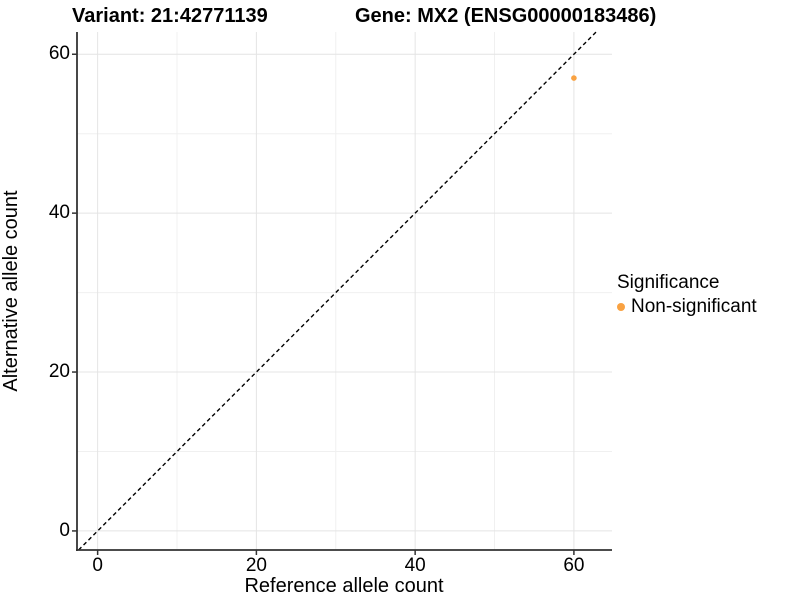  What do you see at coordinates (170, 16) in the screenshot?
I see `plot-title-variant: Variant: 21:42771139` at bounding box center [170, 16].